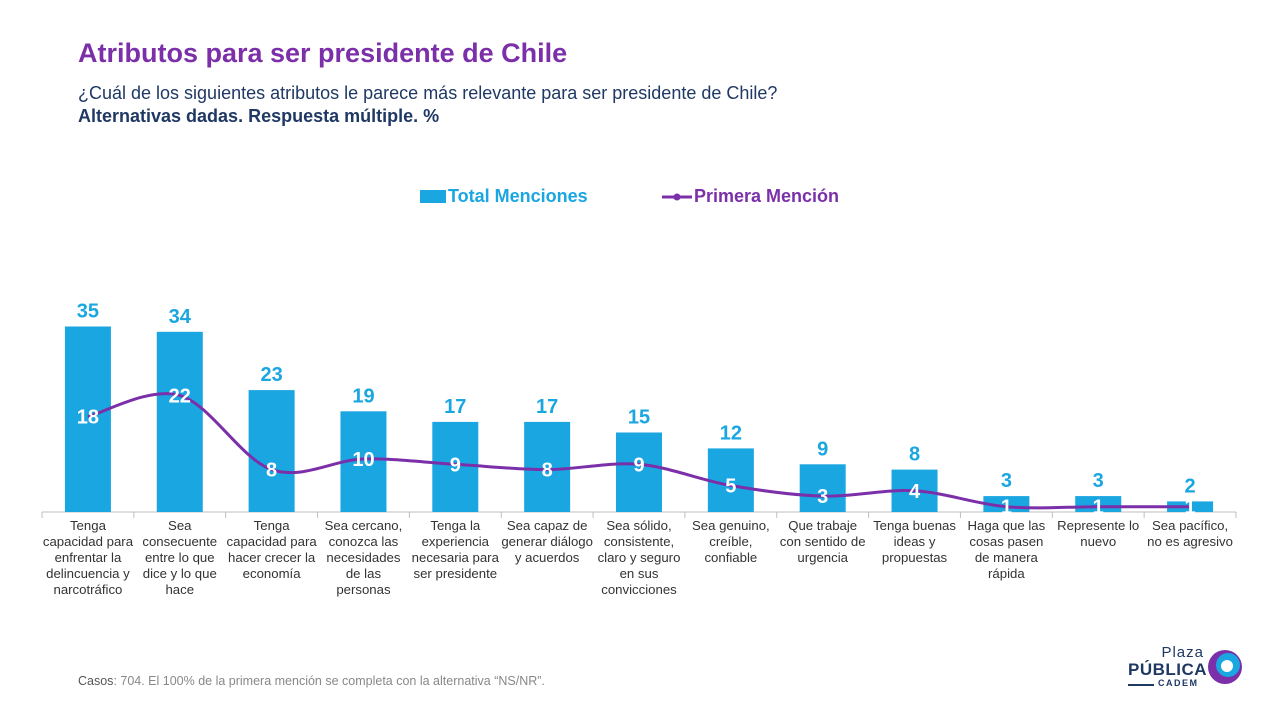 This screenshot has width=1264, height=706. Describe the element at coordinates (363, 460) in the screenshot. I see `line-value-label: 10` at that location.